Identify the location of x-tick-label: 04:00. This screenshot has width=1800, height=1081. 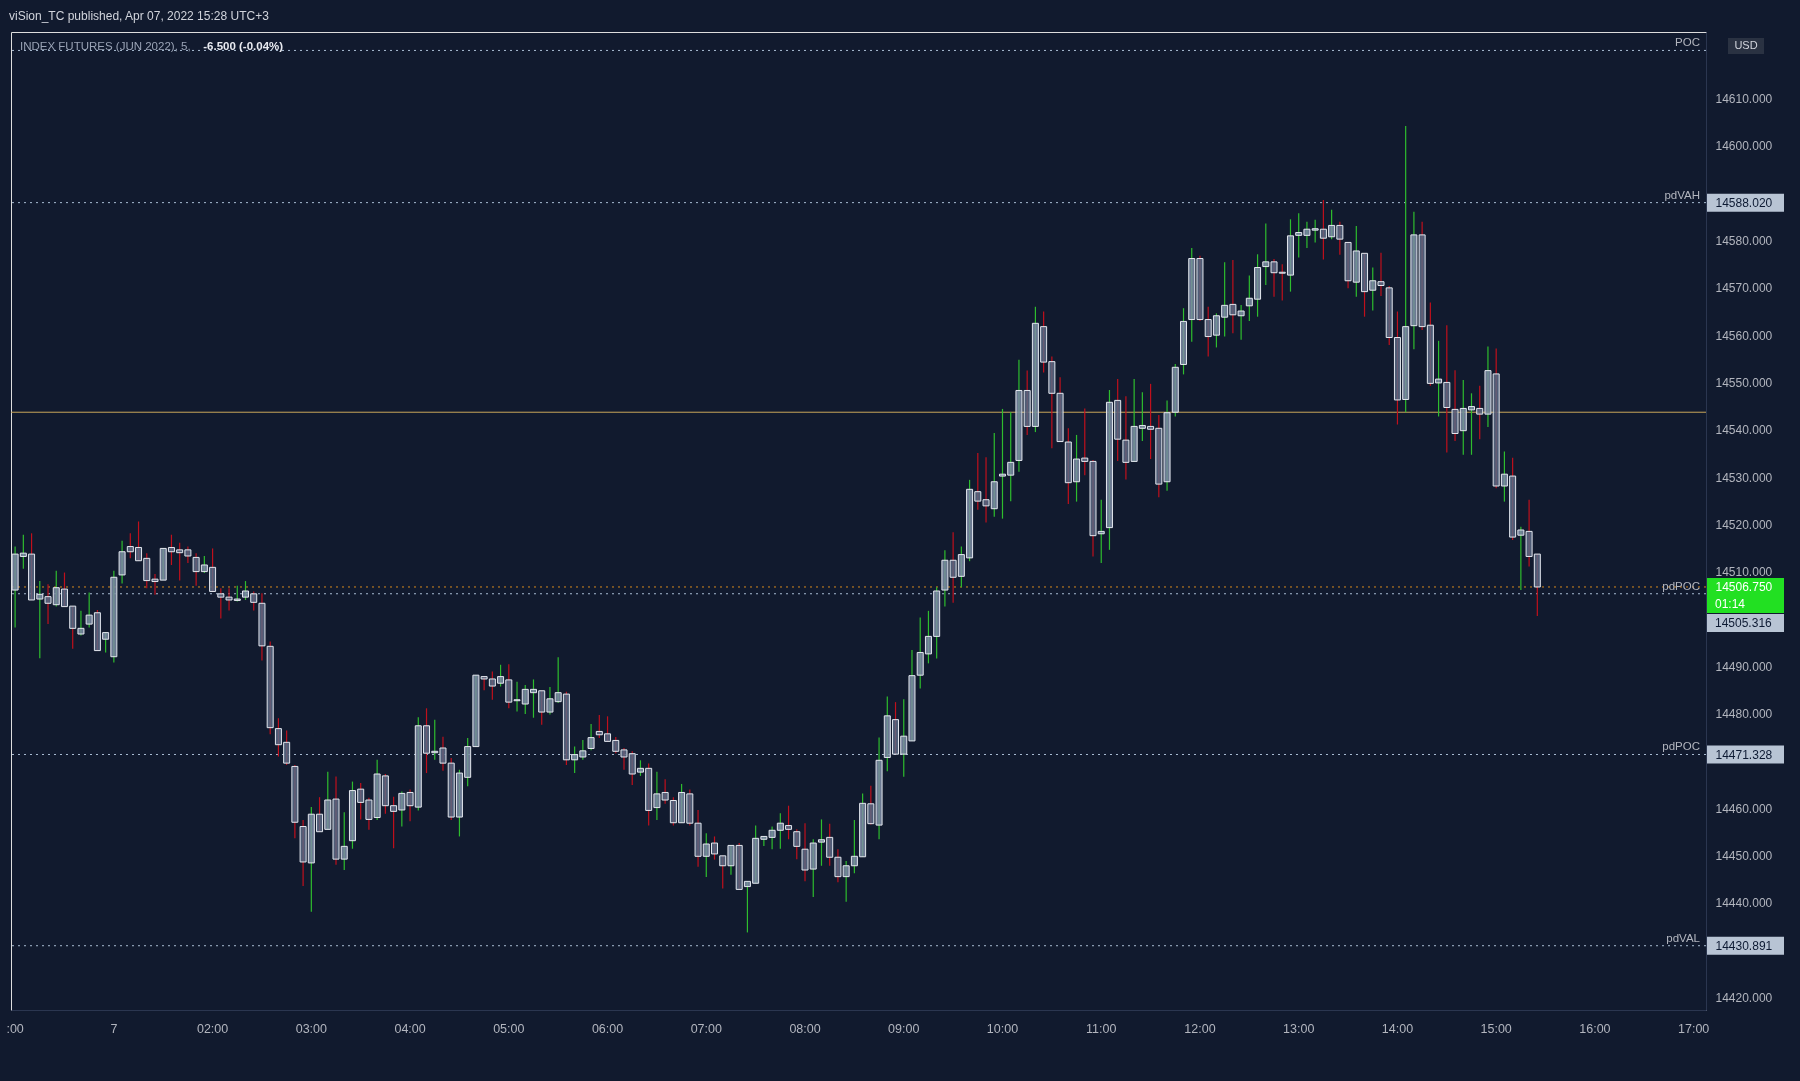
(410, 1028).